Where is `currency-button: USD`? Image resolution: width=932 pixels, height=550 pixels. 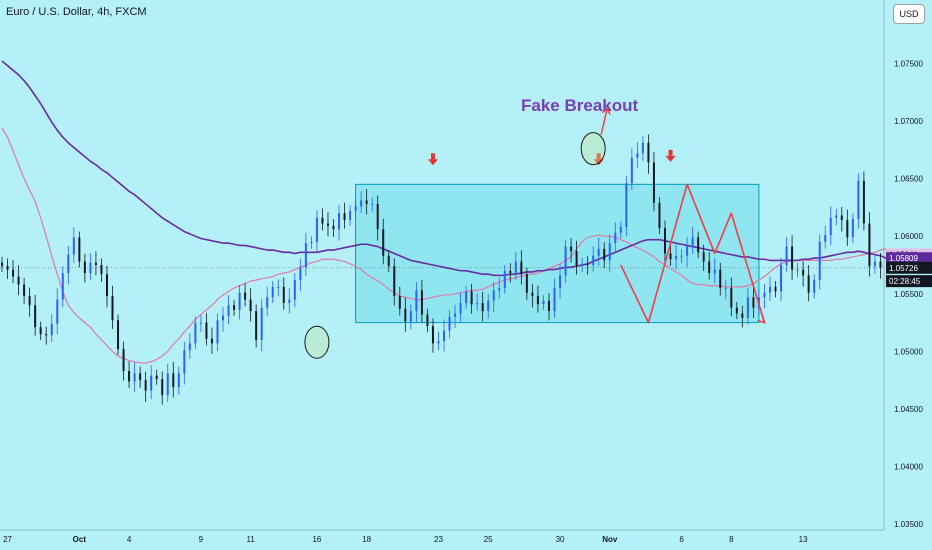 currency-button: USD is located at coordinates (909, 14).